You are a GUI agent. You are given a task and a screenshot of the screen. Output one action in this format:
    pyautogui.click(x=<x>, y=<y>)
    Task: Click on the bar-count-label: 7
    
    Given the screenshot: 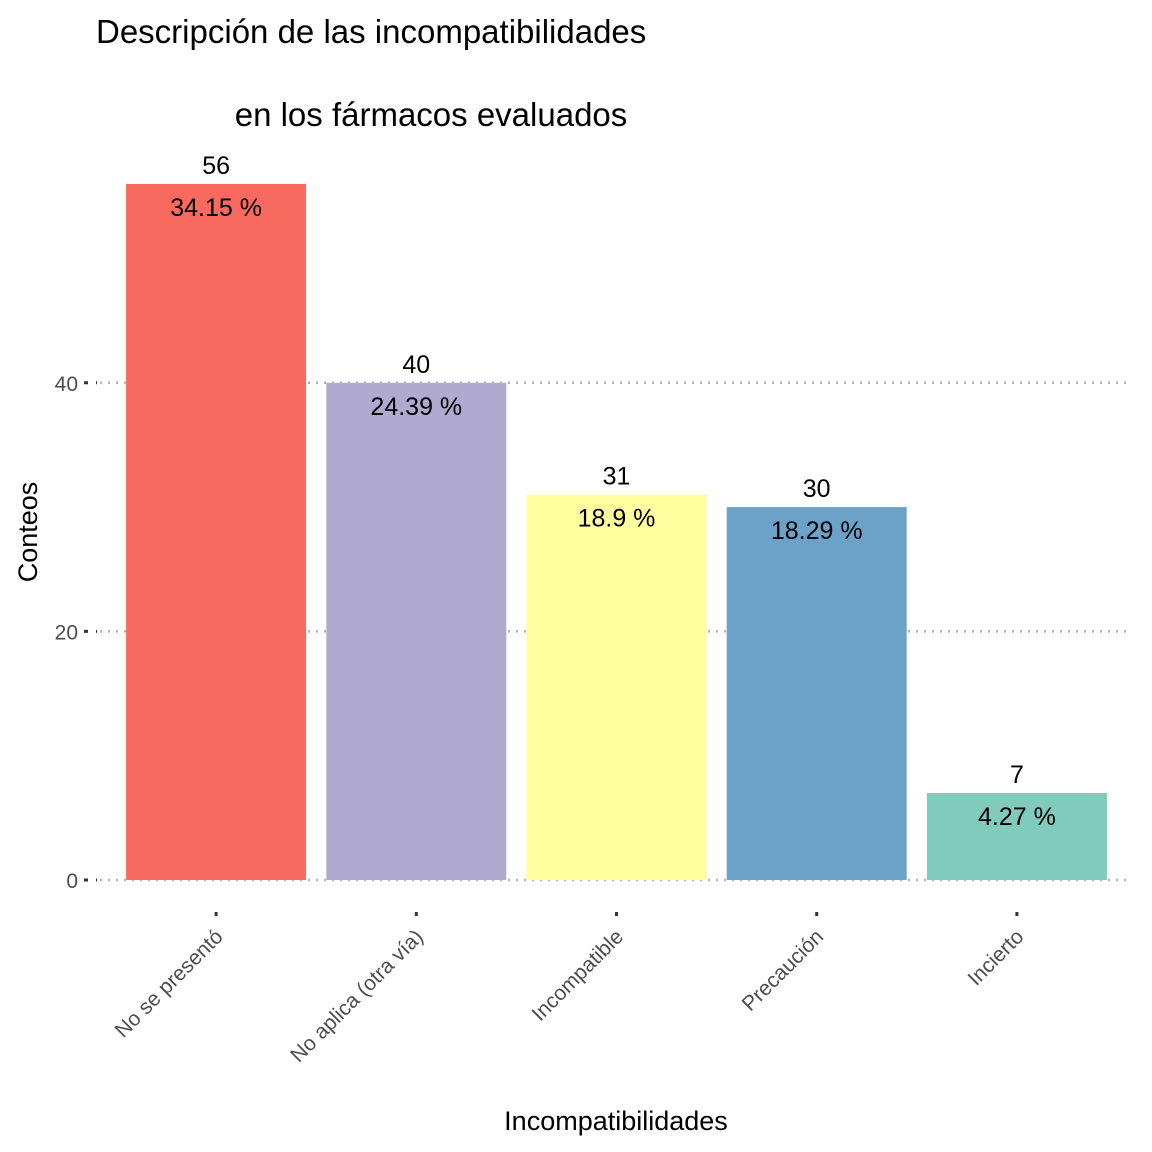 What is the action you would take?
    pyautogui.click(x=1017, y=775)
    